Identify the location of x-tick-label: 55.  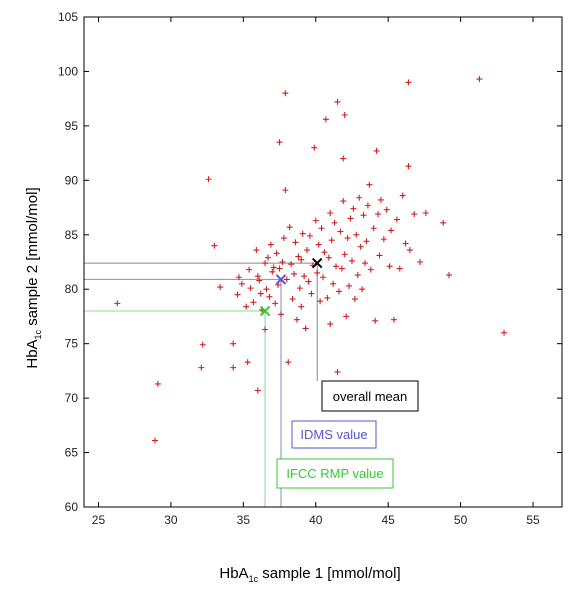
(533, 520).